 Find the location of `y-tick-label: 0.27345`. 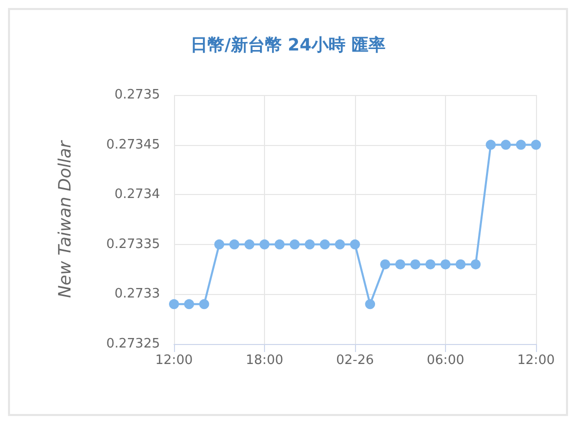

y-tick-label: 0.27345 is located at coordinates (133, 144).